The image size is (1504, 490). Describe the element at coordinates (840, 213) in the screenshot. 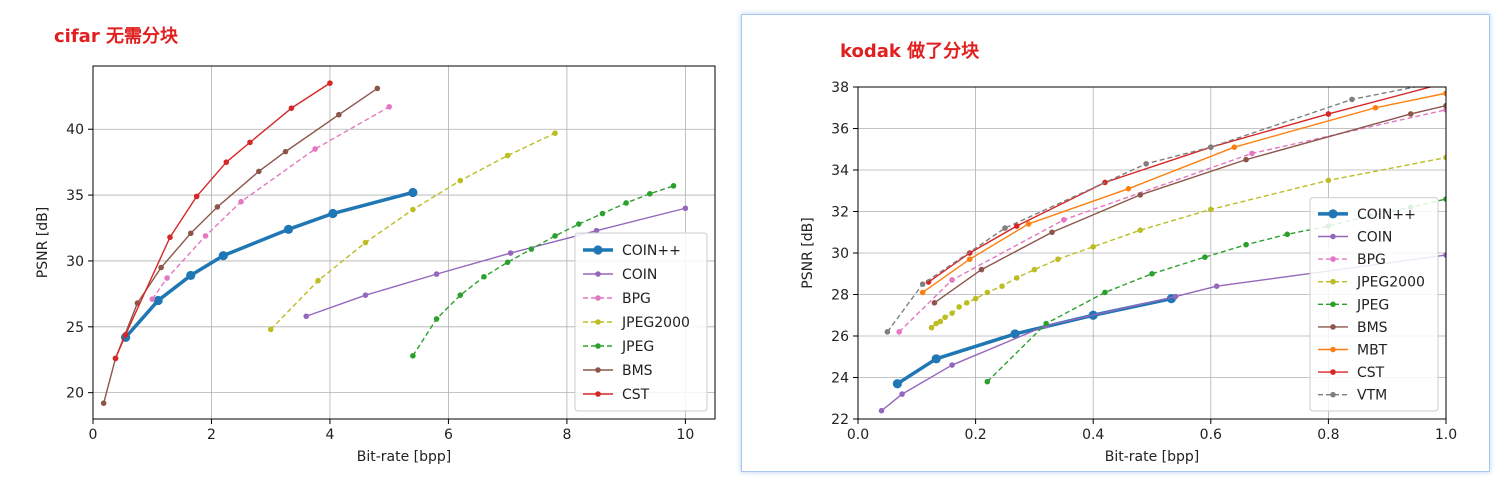

I see `chart1-ytick-label-5: 32` at that location.